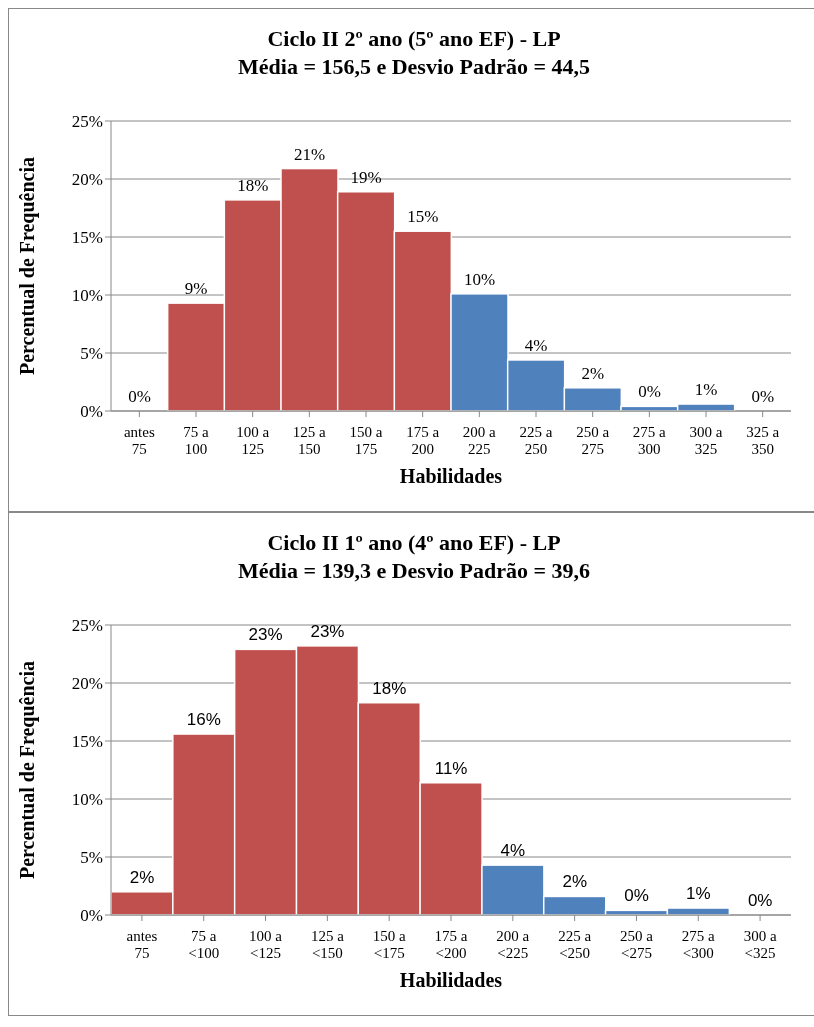  Describe the element at coordinates (196, 289) in the screenshot. I see `data-label: 9%` at that location.